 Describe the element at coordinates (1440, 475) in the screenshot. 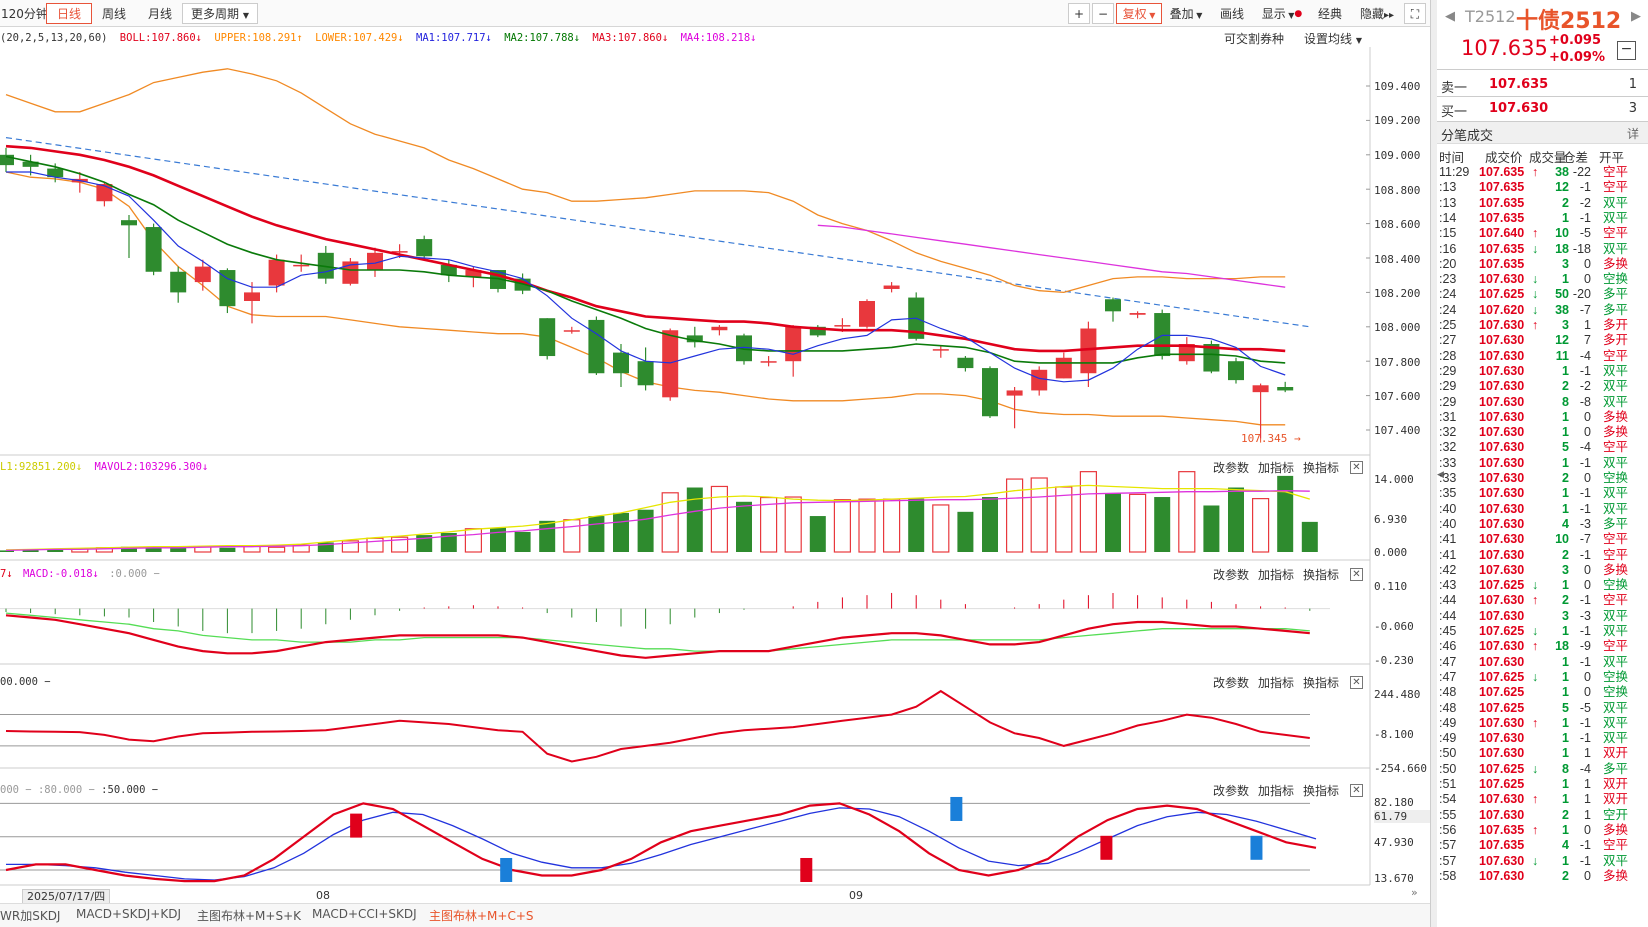

I see `collapse-arrow-icon: ◀` at that location.